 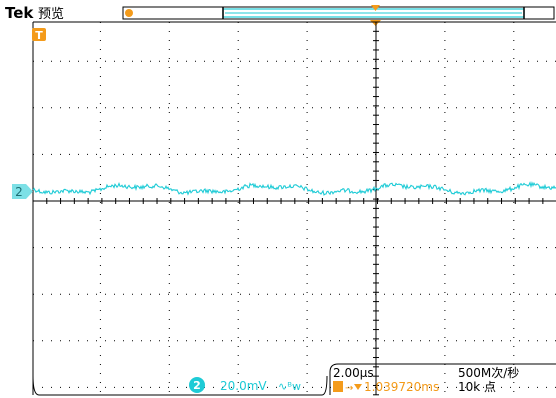 What do you see at coordinates (477, 387) in the screenshot?
I see `record-length: 10k 点` at bounding box center [477, 387].